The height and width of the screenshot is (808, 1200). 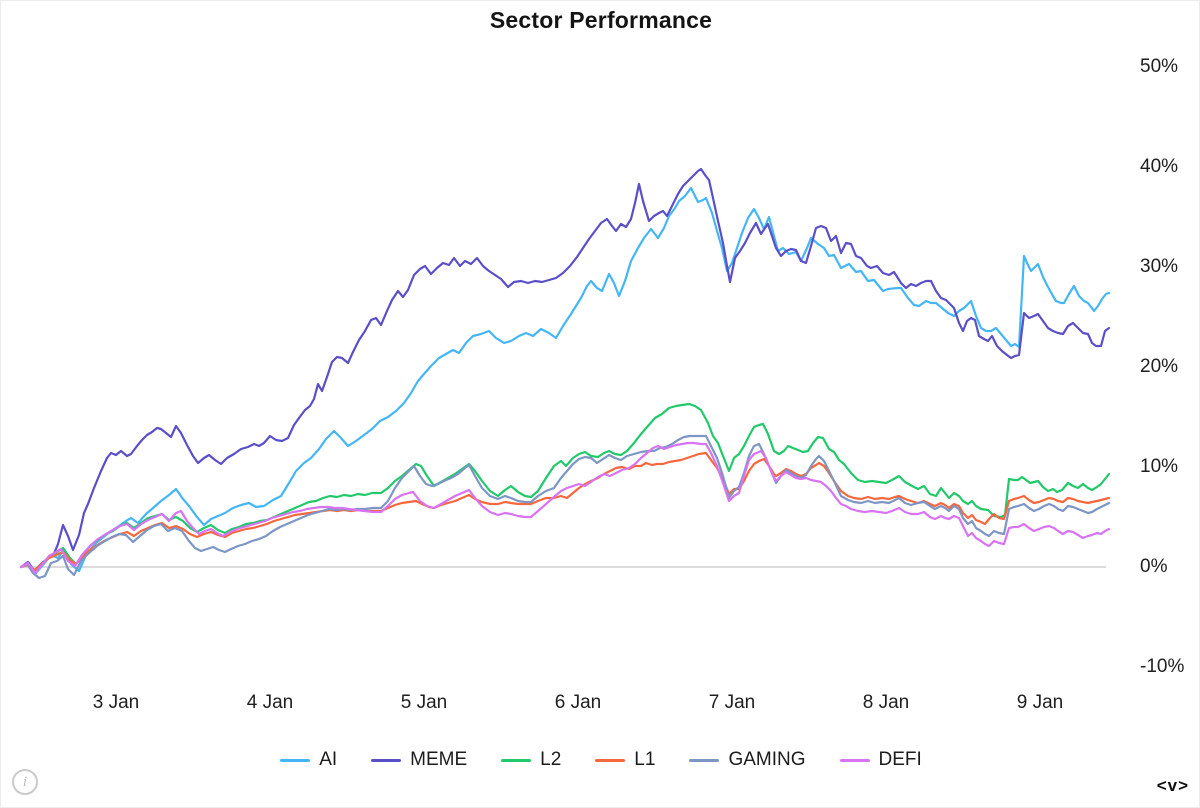 I want to click on legend-swatch-gaming, so click(x=704, y=760).